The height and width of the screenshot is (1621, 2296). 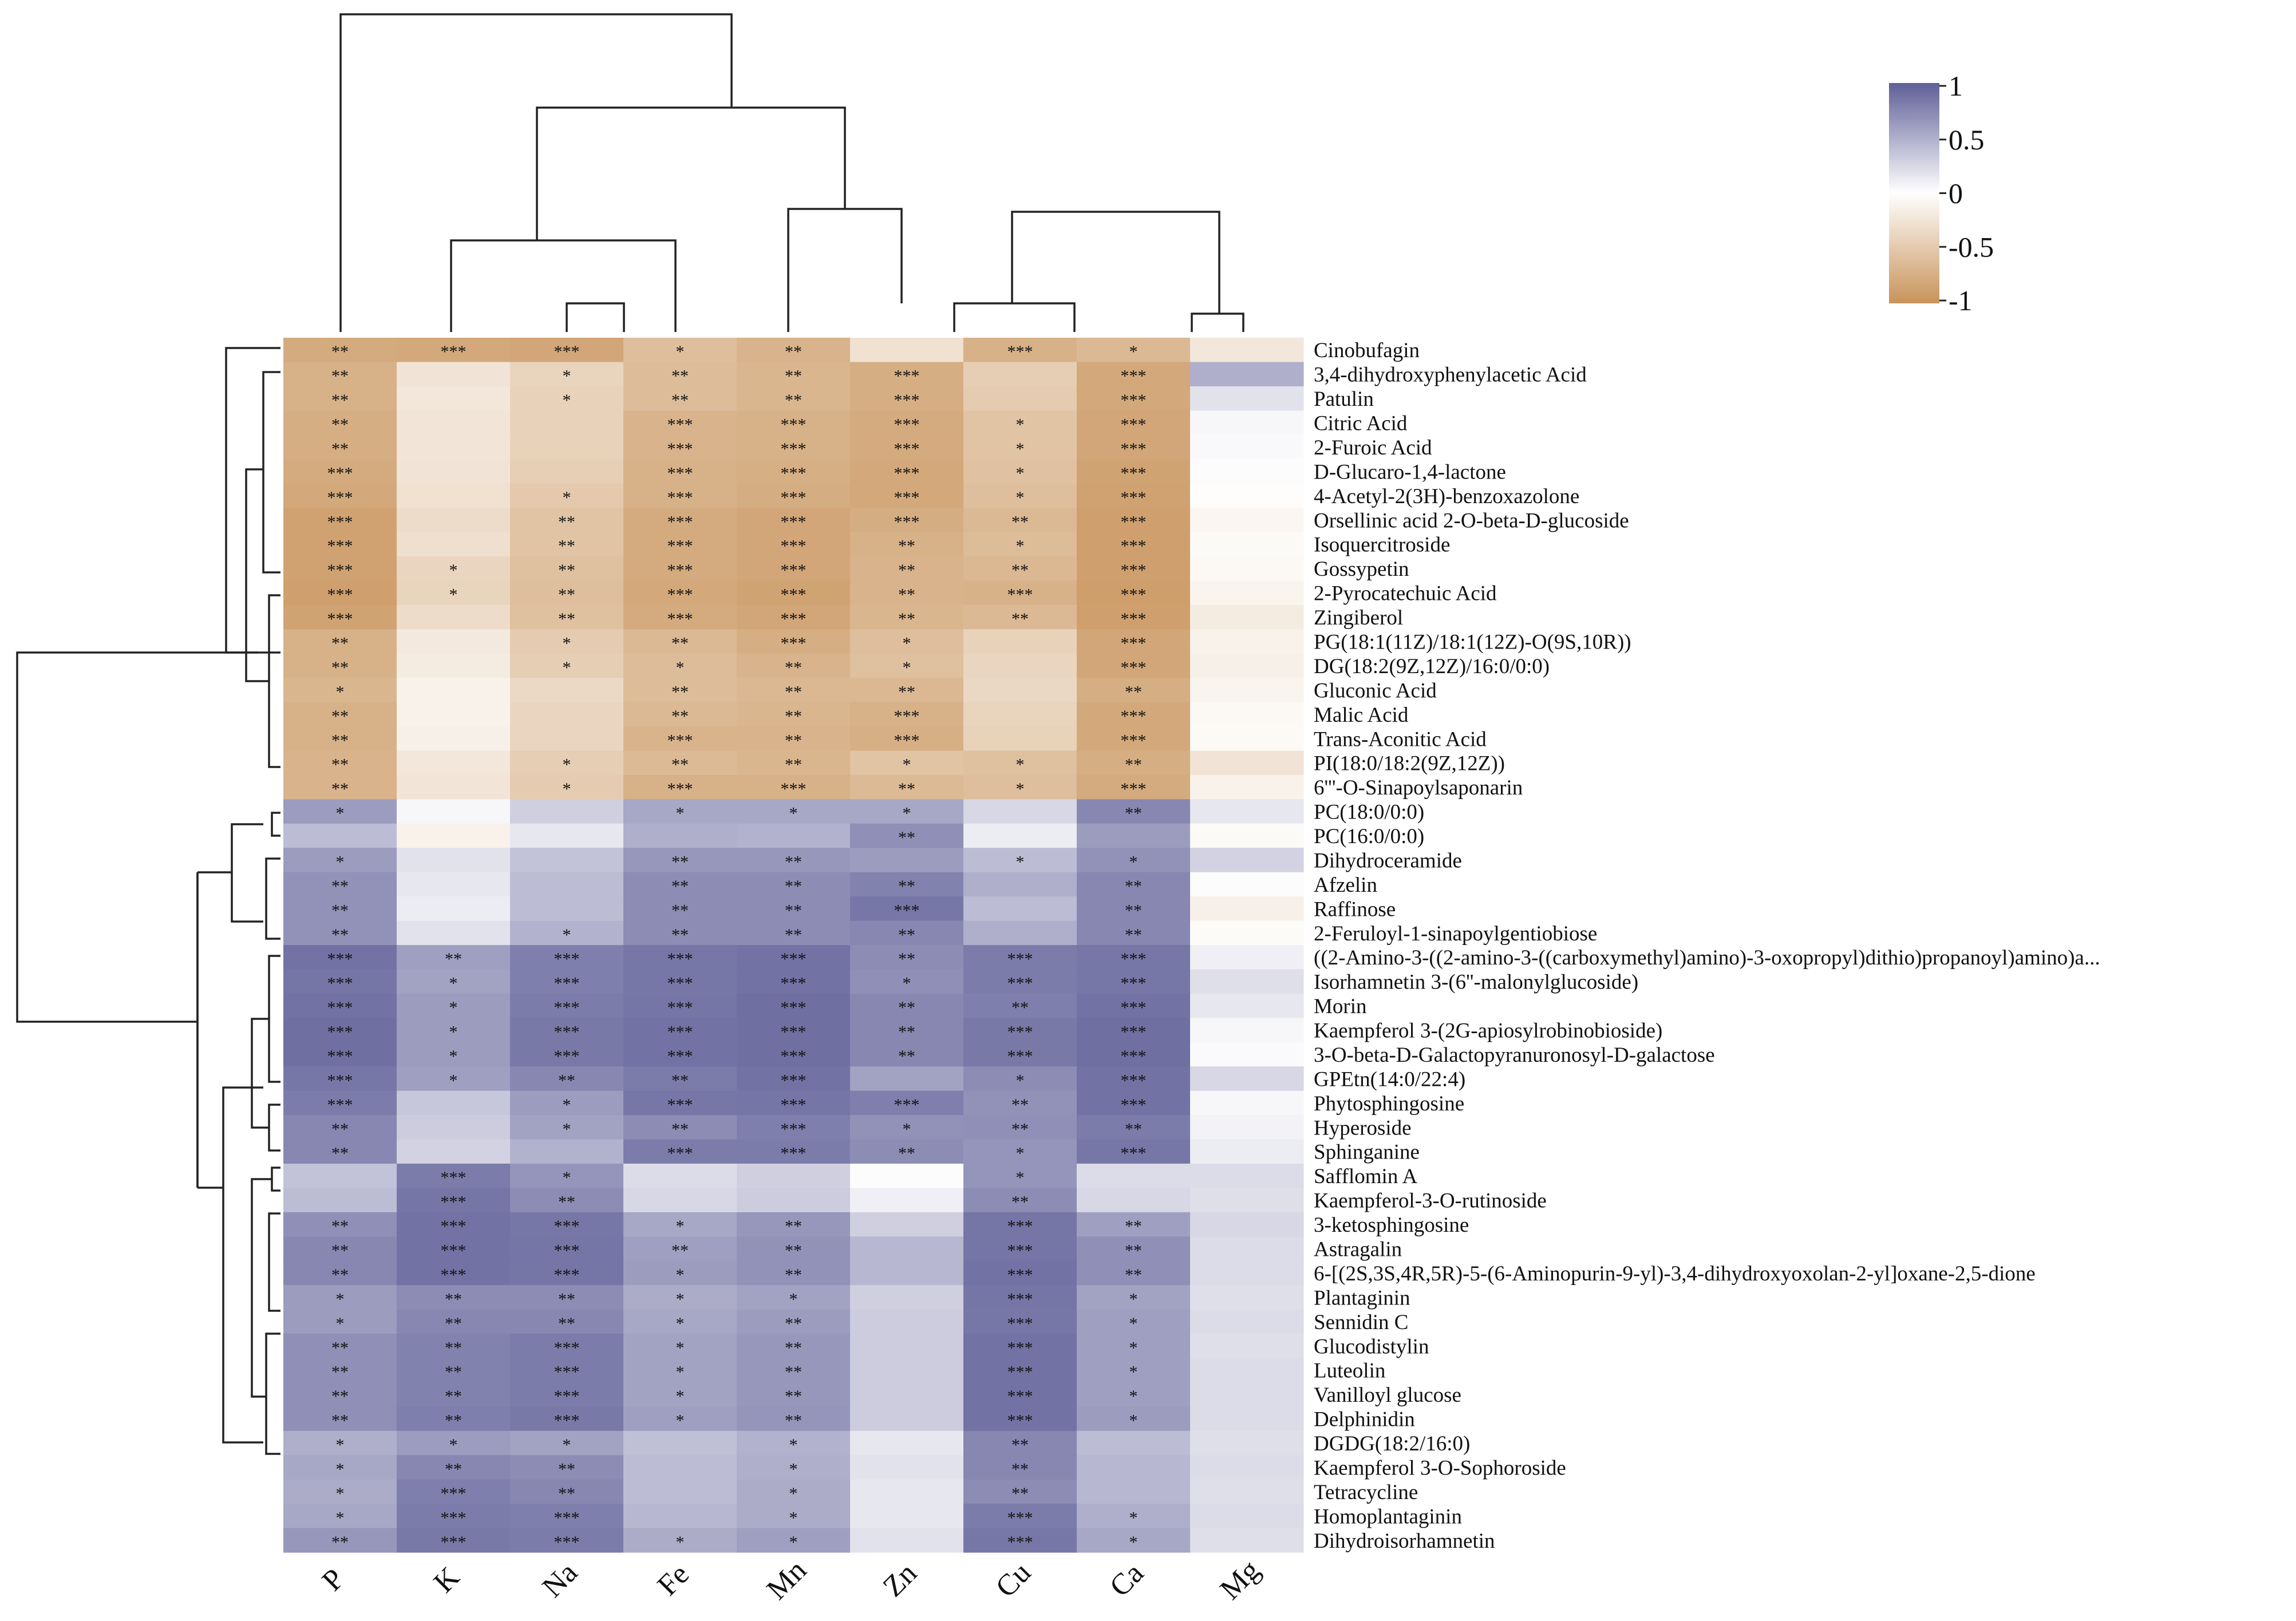 What do you see at coordinates (1440, 1468) in the screenshot?
I see `row-label: Kaempferol 3-O-Sophoroside` at bounding box center [1440, 1468].